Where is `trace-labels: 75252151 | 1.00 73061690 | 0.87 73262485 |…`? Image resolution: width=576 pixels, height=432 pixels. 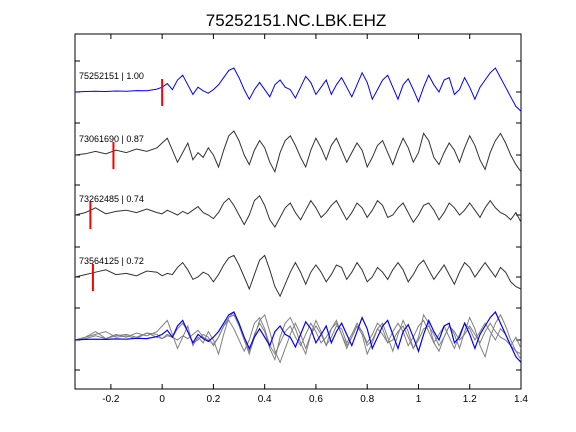
trace-labels: 75252151 | 1.00 73061690 | 0.87 73262485 |… is located at coordinates (111, 168).